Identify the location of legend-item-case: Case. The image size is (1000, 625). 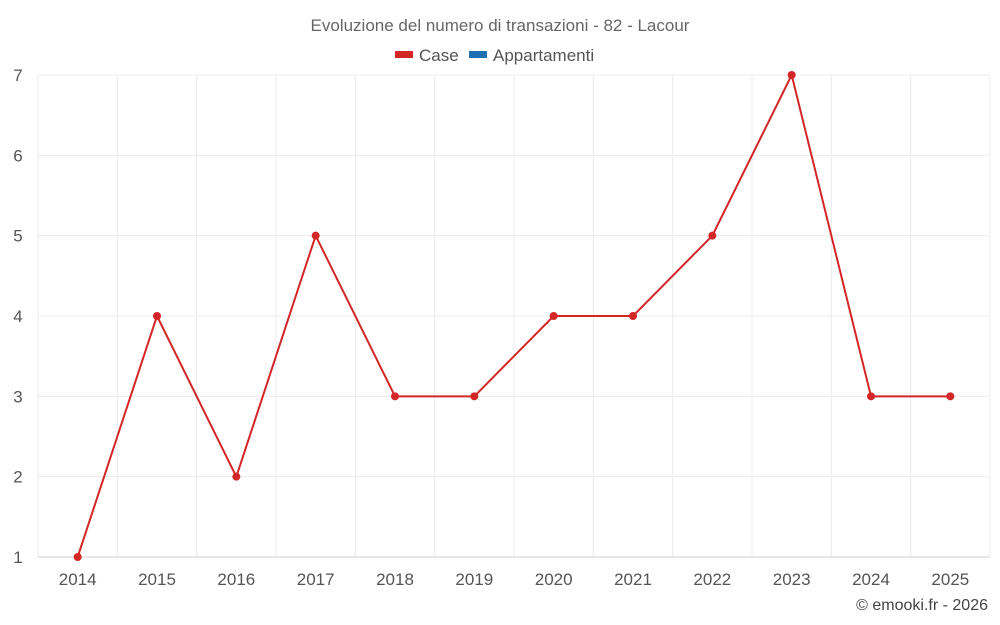
(427, 55).